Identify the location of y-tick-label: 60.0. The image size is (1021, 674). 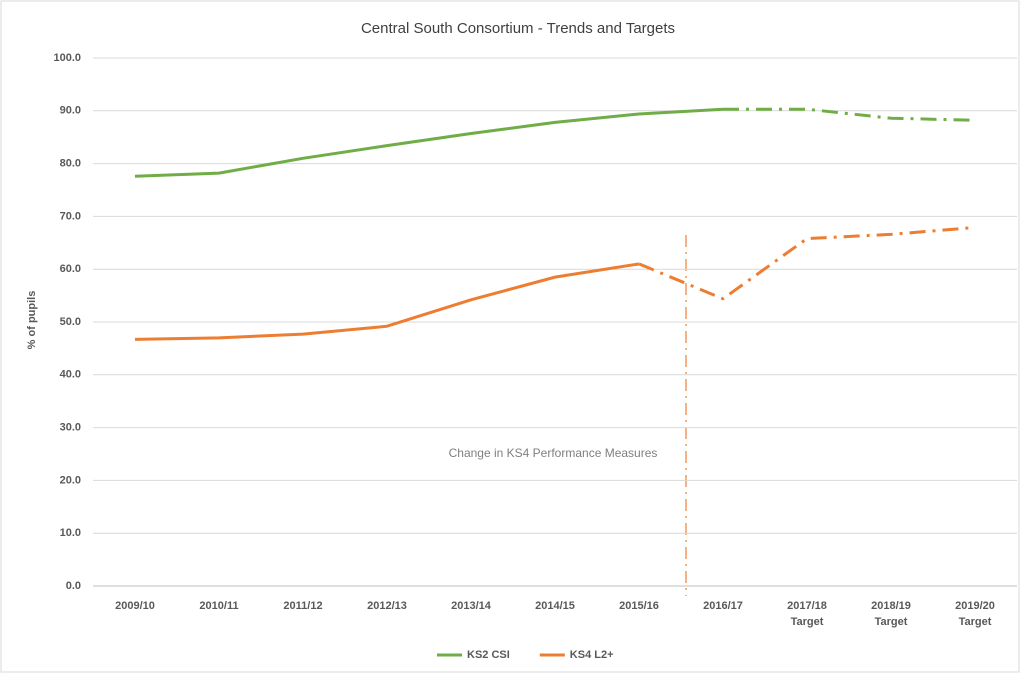
(70, 269).